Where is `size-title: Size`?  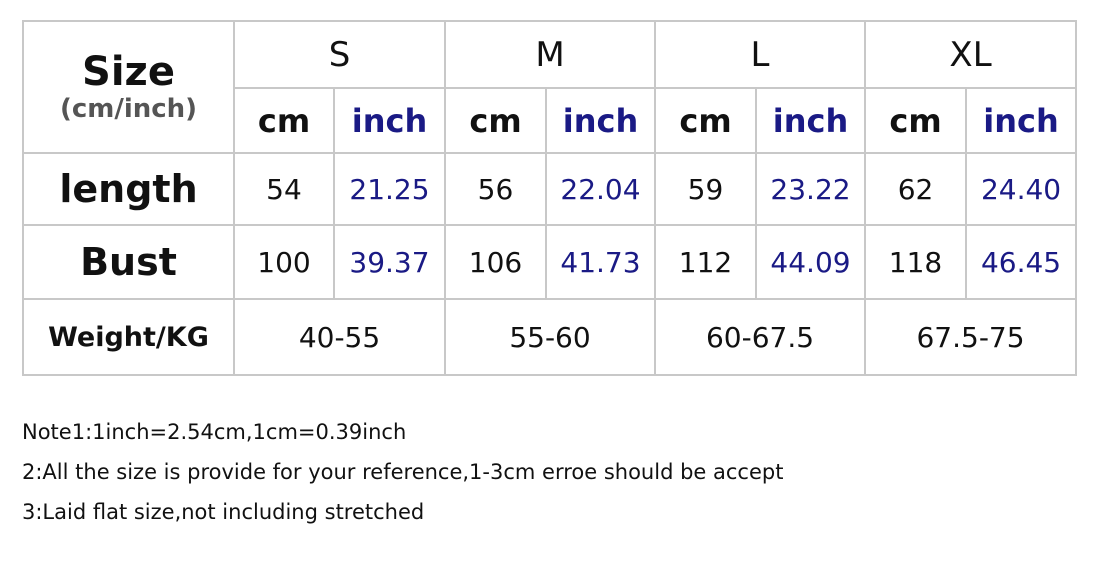
size-title: Size is located at coordinates (128, 72).